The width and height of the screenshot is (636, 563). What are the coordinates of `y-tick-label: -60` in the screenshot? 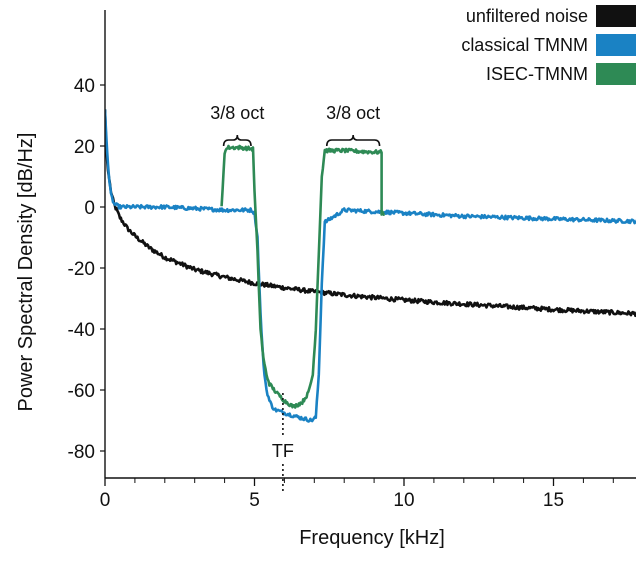 It's located at (81, 391).